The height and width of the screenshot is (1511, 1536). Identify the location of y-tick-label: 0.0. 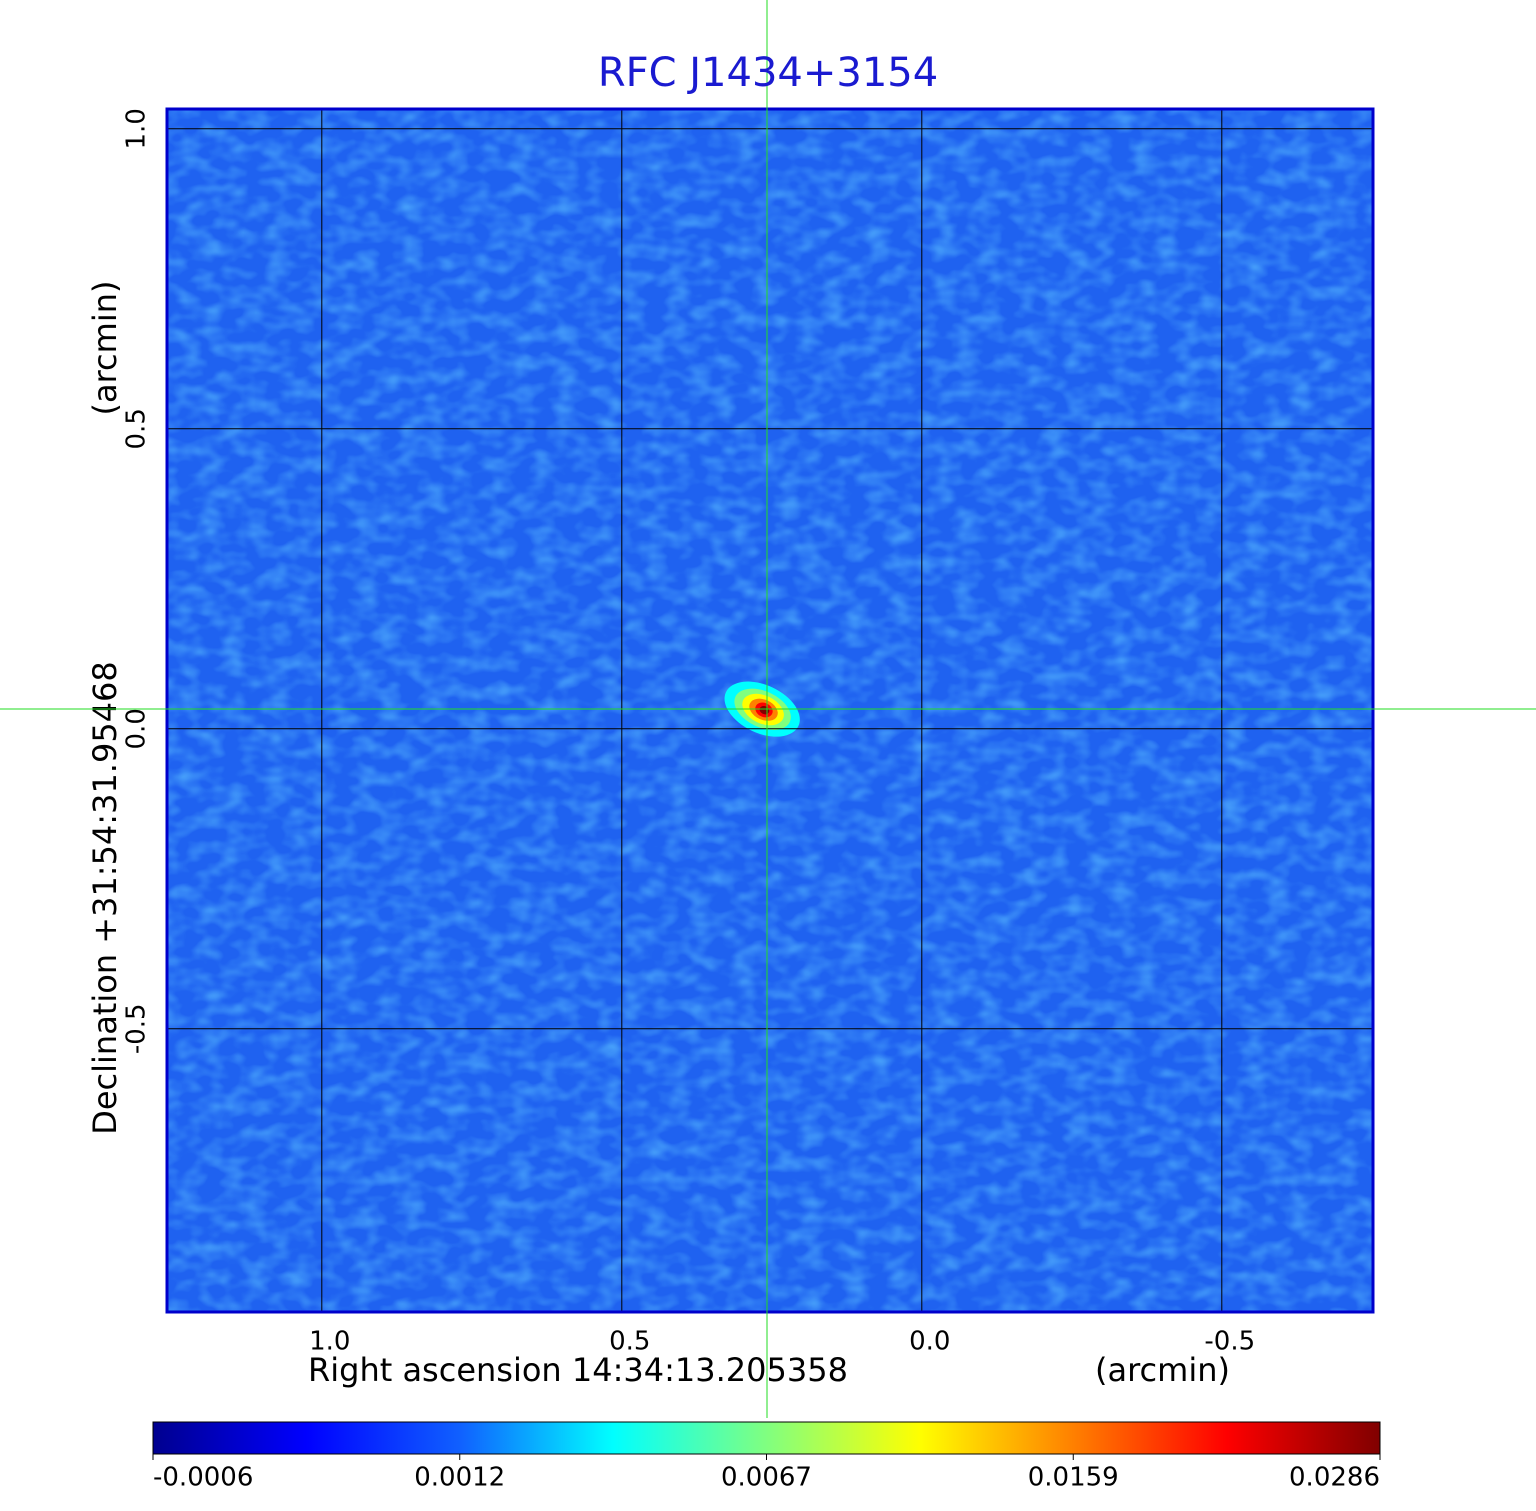
(137, 728).